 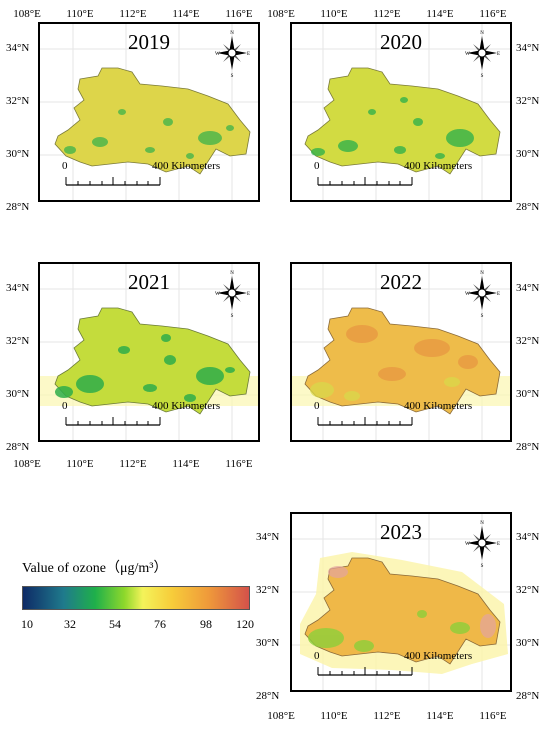 I want to click on ozone-map-2023, so click(x=401, y=602).